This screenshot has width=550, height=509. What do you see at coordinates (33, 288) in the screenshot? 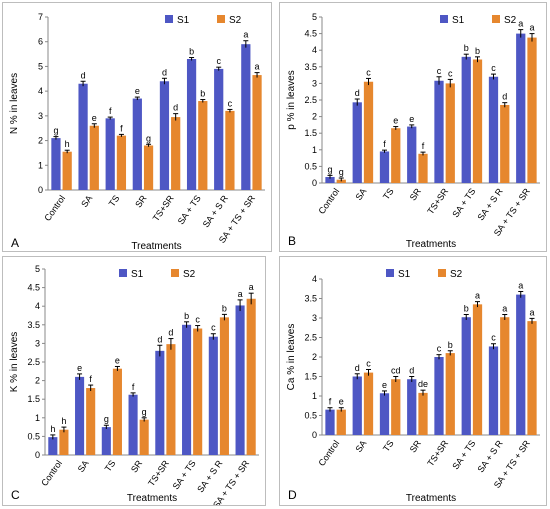
I see `y-tick-label-c: 4.5` at bounding box center [33, 288].